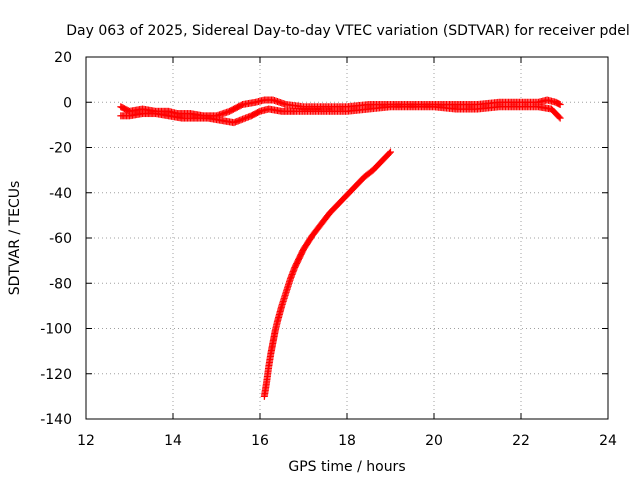  I want to click on y-tick-label: -60, so click(60, 239).